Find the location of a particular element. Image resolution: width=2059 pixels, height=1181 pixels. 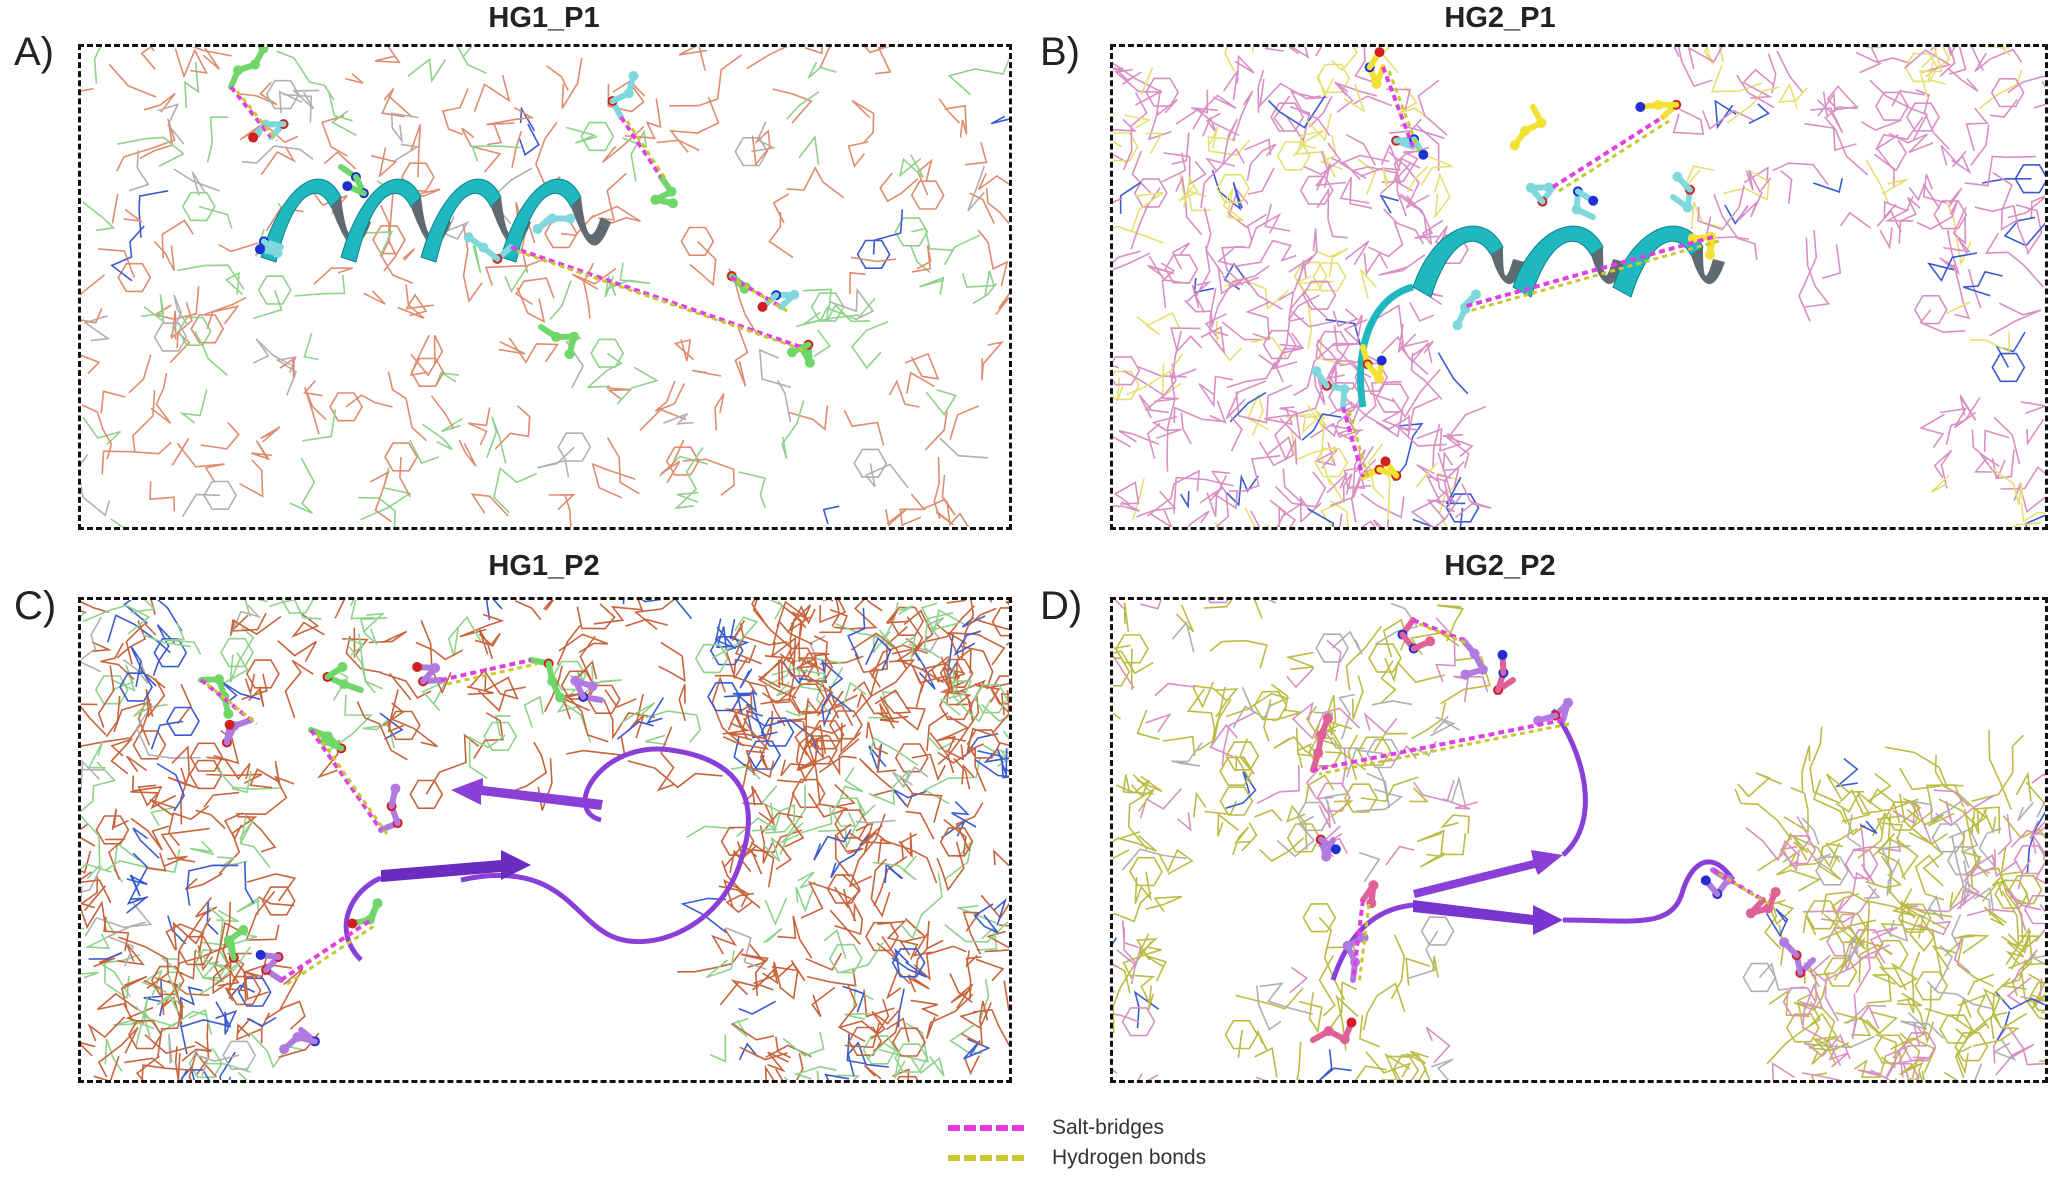

panel-letter-c: C) is located at coordinates (35, 606).